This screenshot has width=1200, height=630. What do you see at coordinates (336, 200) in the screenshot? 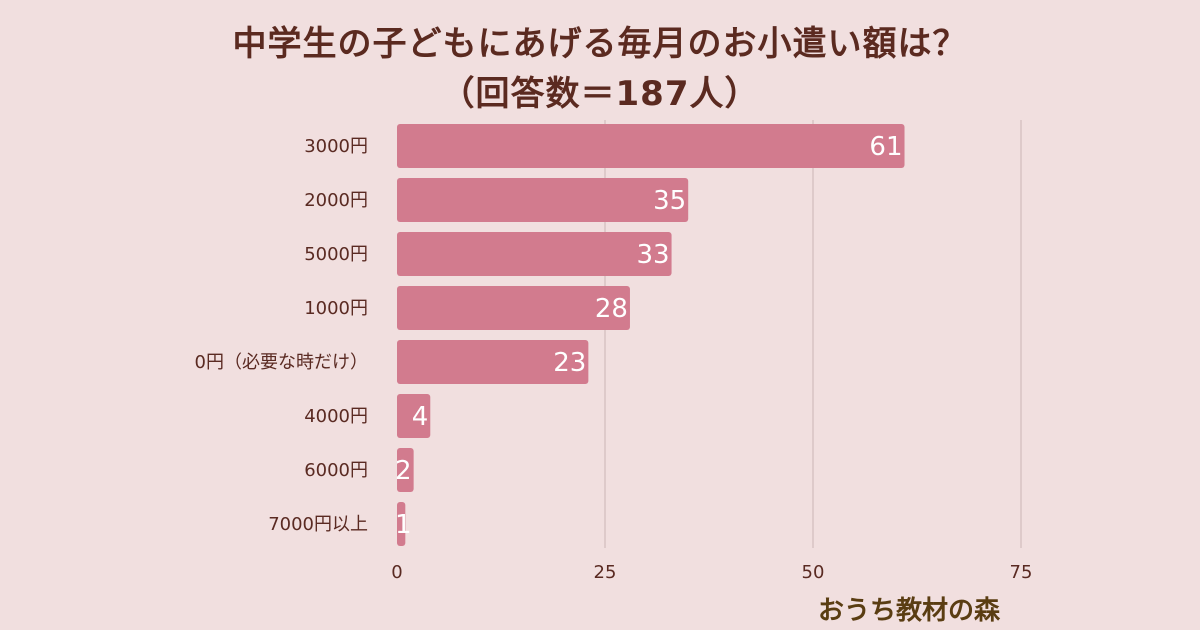
I see `category-label: 2000円` at bounding box center [336, 200].